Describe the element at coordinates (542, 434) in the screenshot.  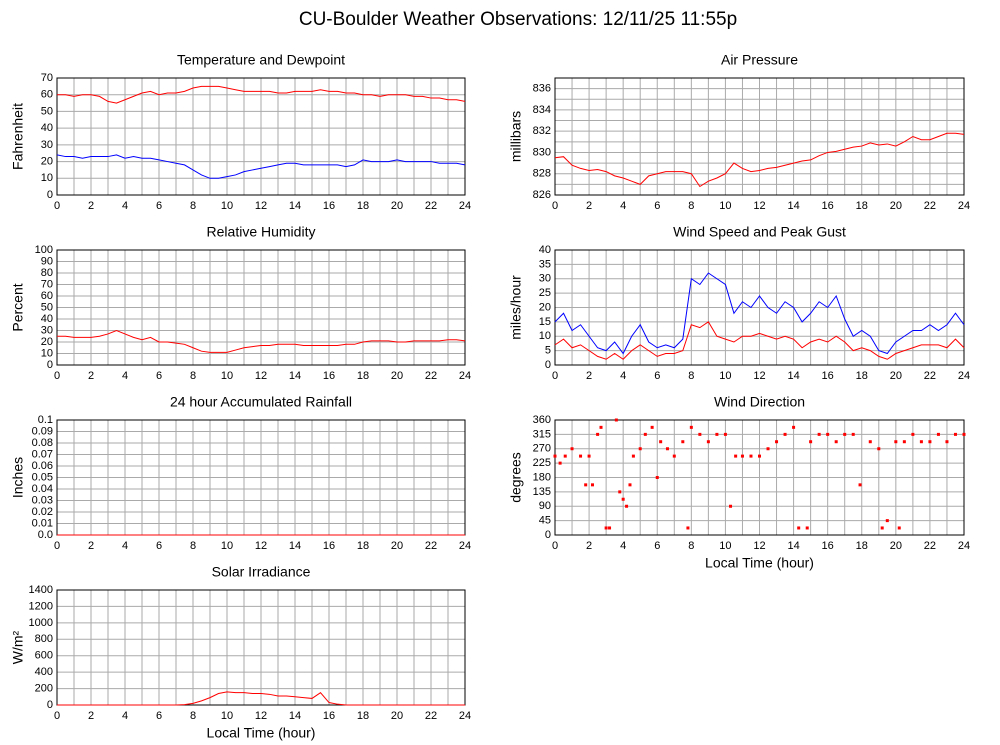
I see `y-tick-label: 315` at that location.